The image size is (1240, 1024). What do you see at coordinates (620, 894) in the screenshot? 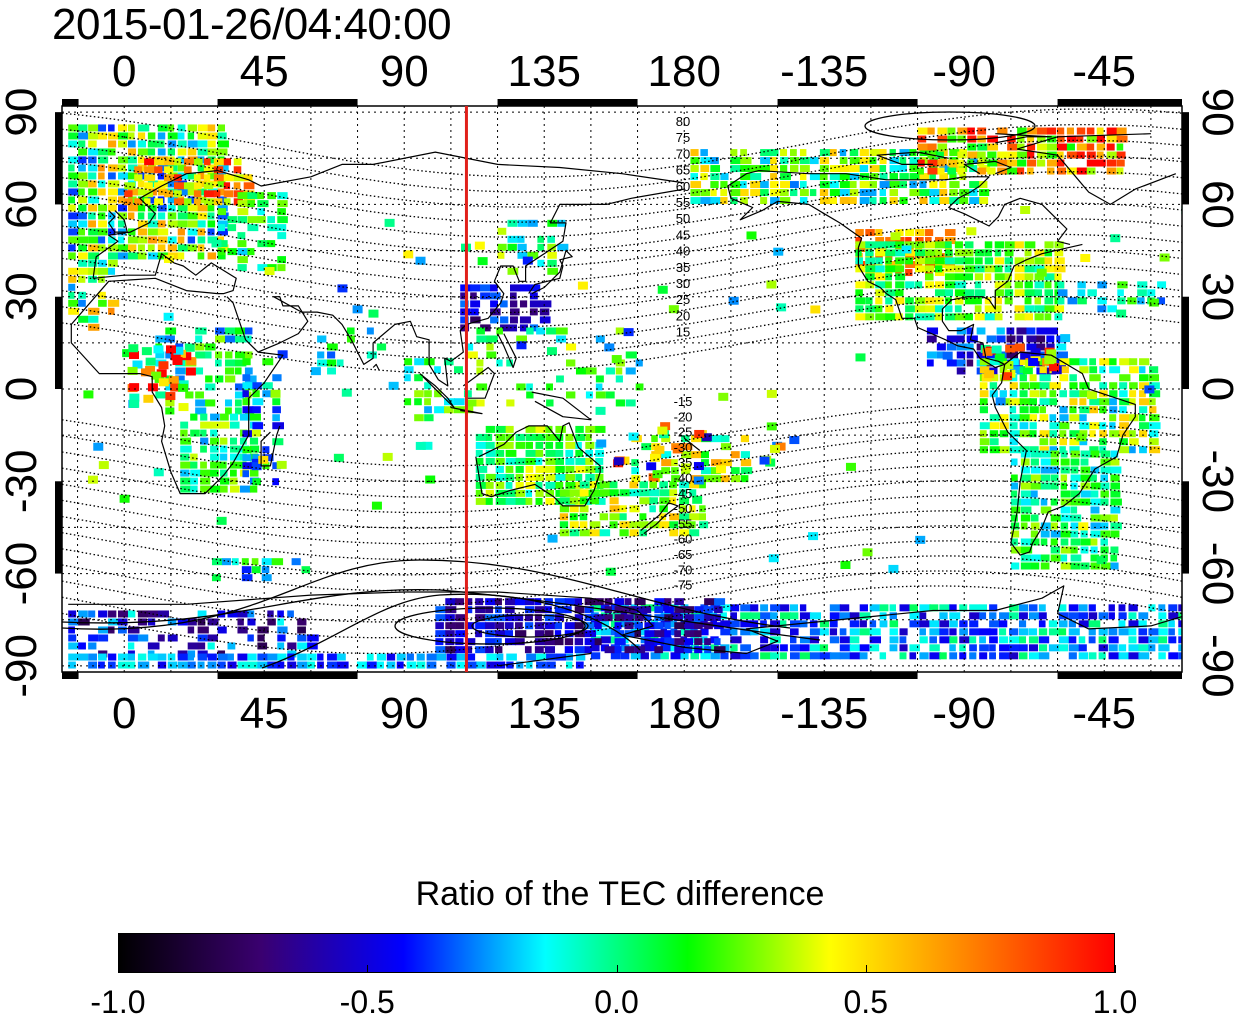
I see `colorbar-title: Ratio of the TEC difference` at bounding box center [620, 894].